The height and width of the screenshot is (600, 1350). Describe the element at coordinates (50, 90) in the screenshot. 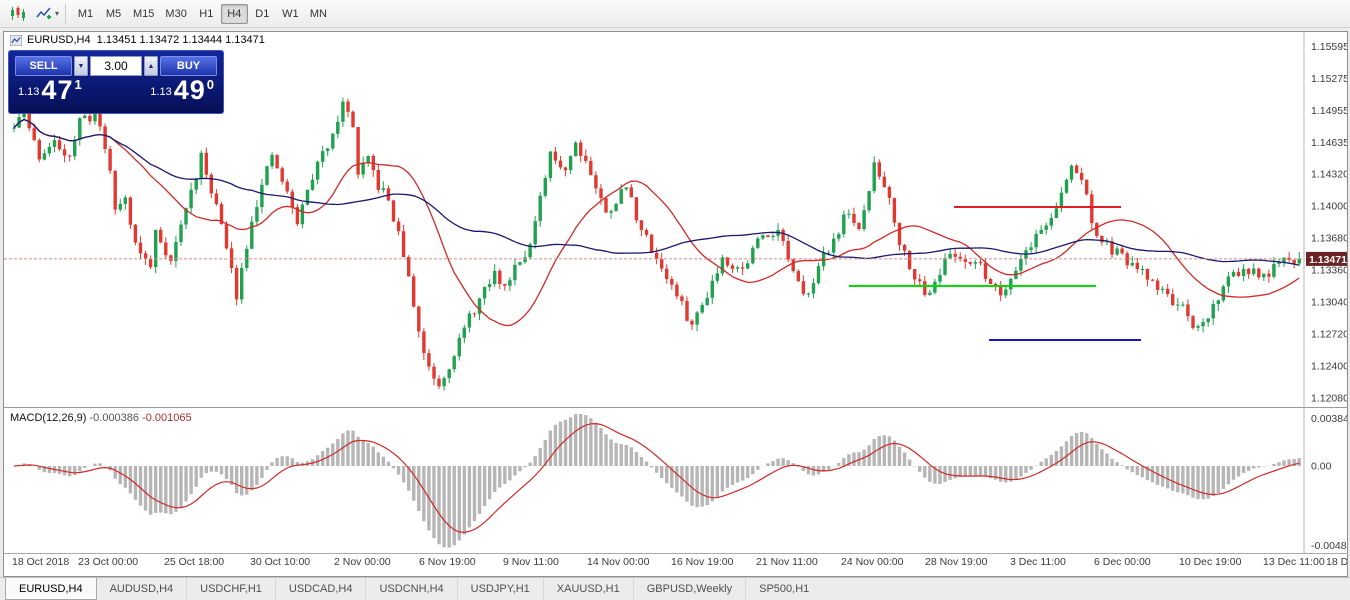

I see `sell-price: 1.13 47 1` at that location.